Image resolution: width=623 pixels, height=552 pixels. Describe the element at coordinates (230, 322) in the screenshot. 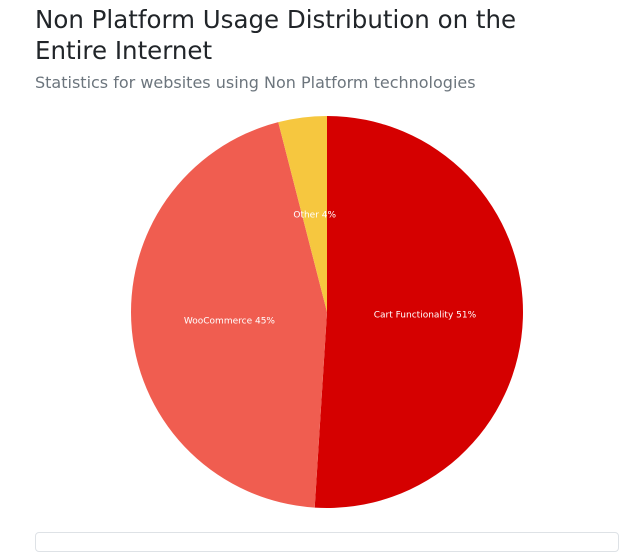

I see `pie-label-woocommerce: WooCommerce 45%` at that location.